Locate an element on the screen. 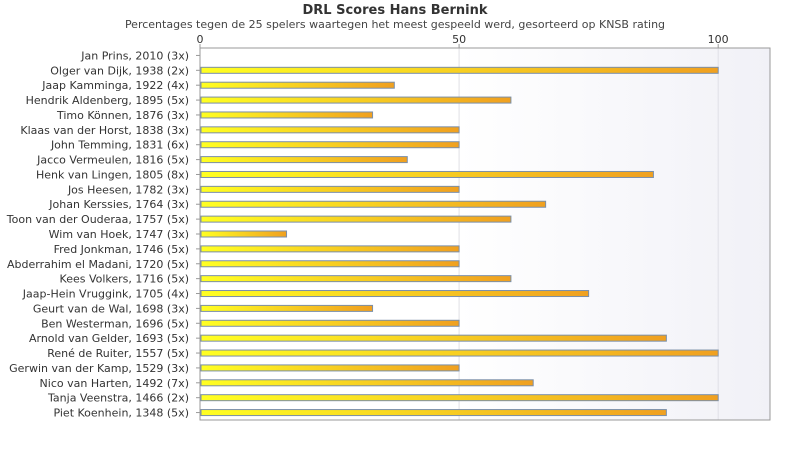 The width and height of the screenshot is (790, 450). category-label: Geurt van de Wal, 1698 (3x) is located at coordinates (111, 308).